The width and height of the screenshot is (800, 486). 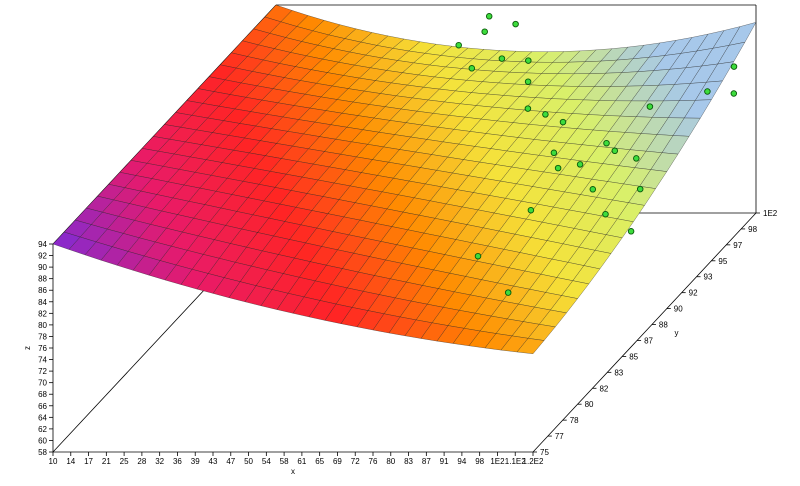 What do you see at coordinates (106, 461) in the screenshot?
I see `x-tick-label: 21` at bounding box center [106, 461].